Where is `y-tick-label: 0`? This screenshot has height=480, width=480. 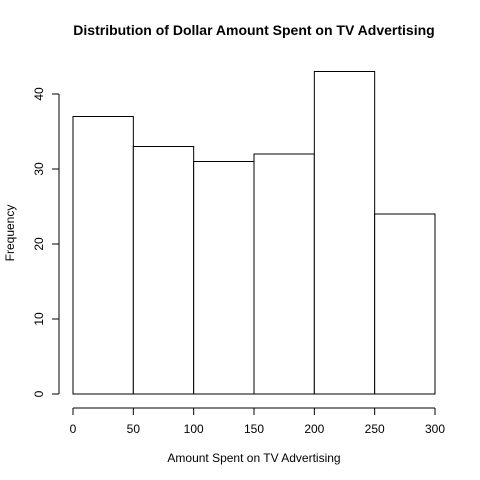 y-tick-label: 0 is located at coordinates (39, 393).